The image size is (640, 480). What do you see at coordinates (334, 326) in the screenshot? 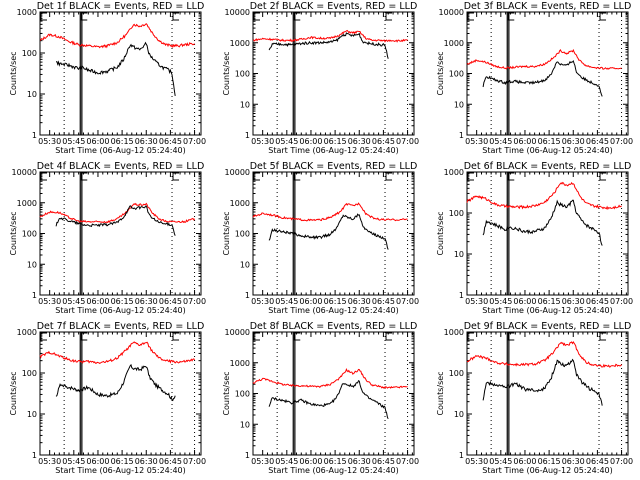
I see `panel-title: Det 8f BLACK = Events, RED = LLD` at bounding box center [334, 326].